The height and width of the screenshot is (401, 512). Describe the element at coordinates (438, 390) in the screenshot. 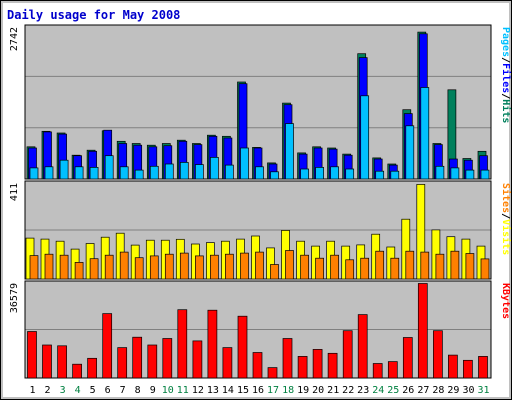

I see `x-tick-label-day-28: 28` at that location.